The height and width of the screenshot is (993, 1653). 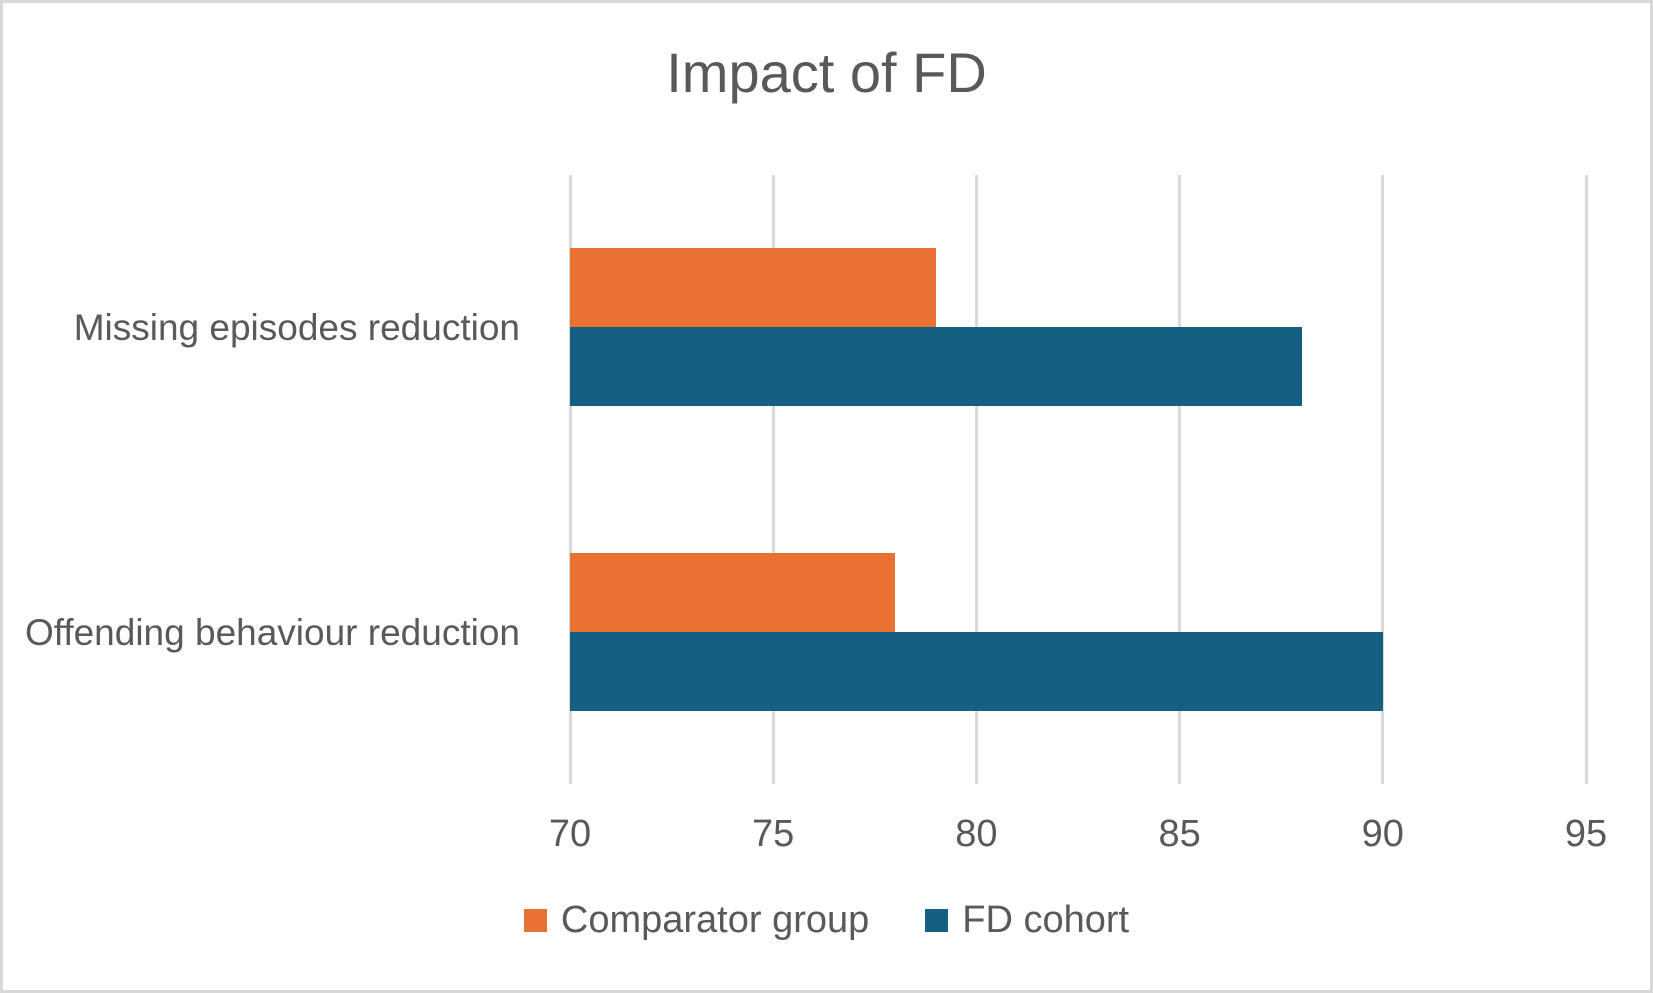 I want to click on x-tick-label: 85, so click(x=1179, y=834).